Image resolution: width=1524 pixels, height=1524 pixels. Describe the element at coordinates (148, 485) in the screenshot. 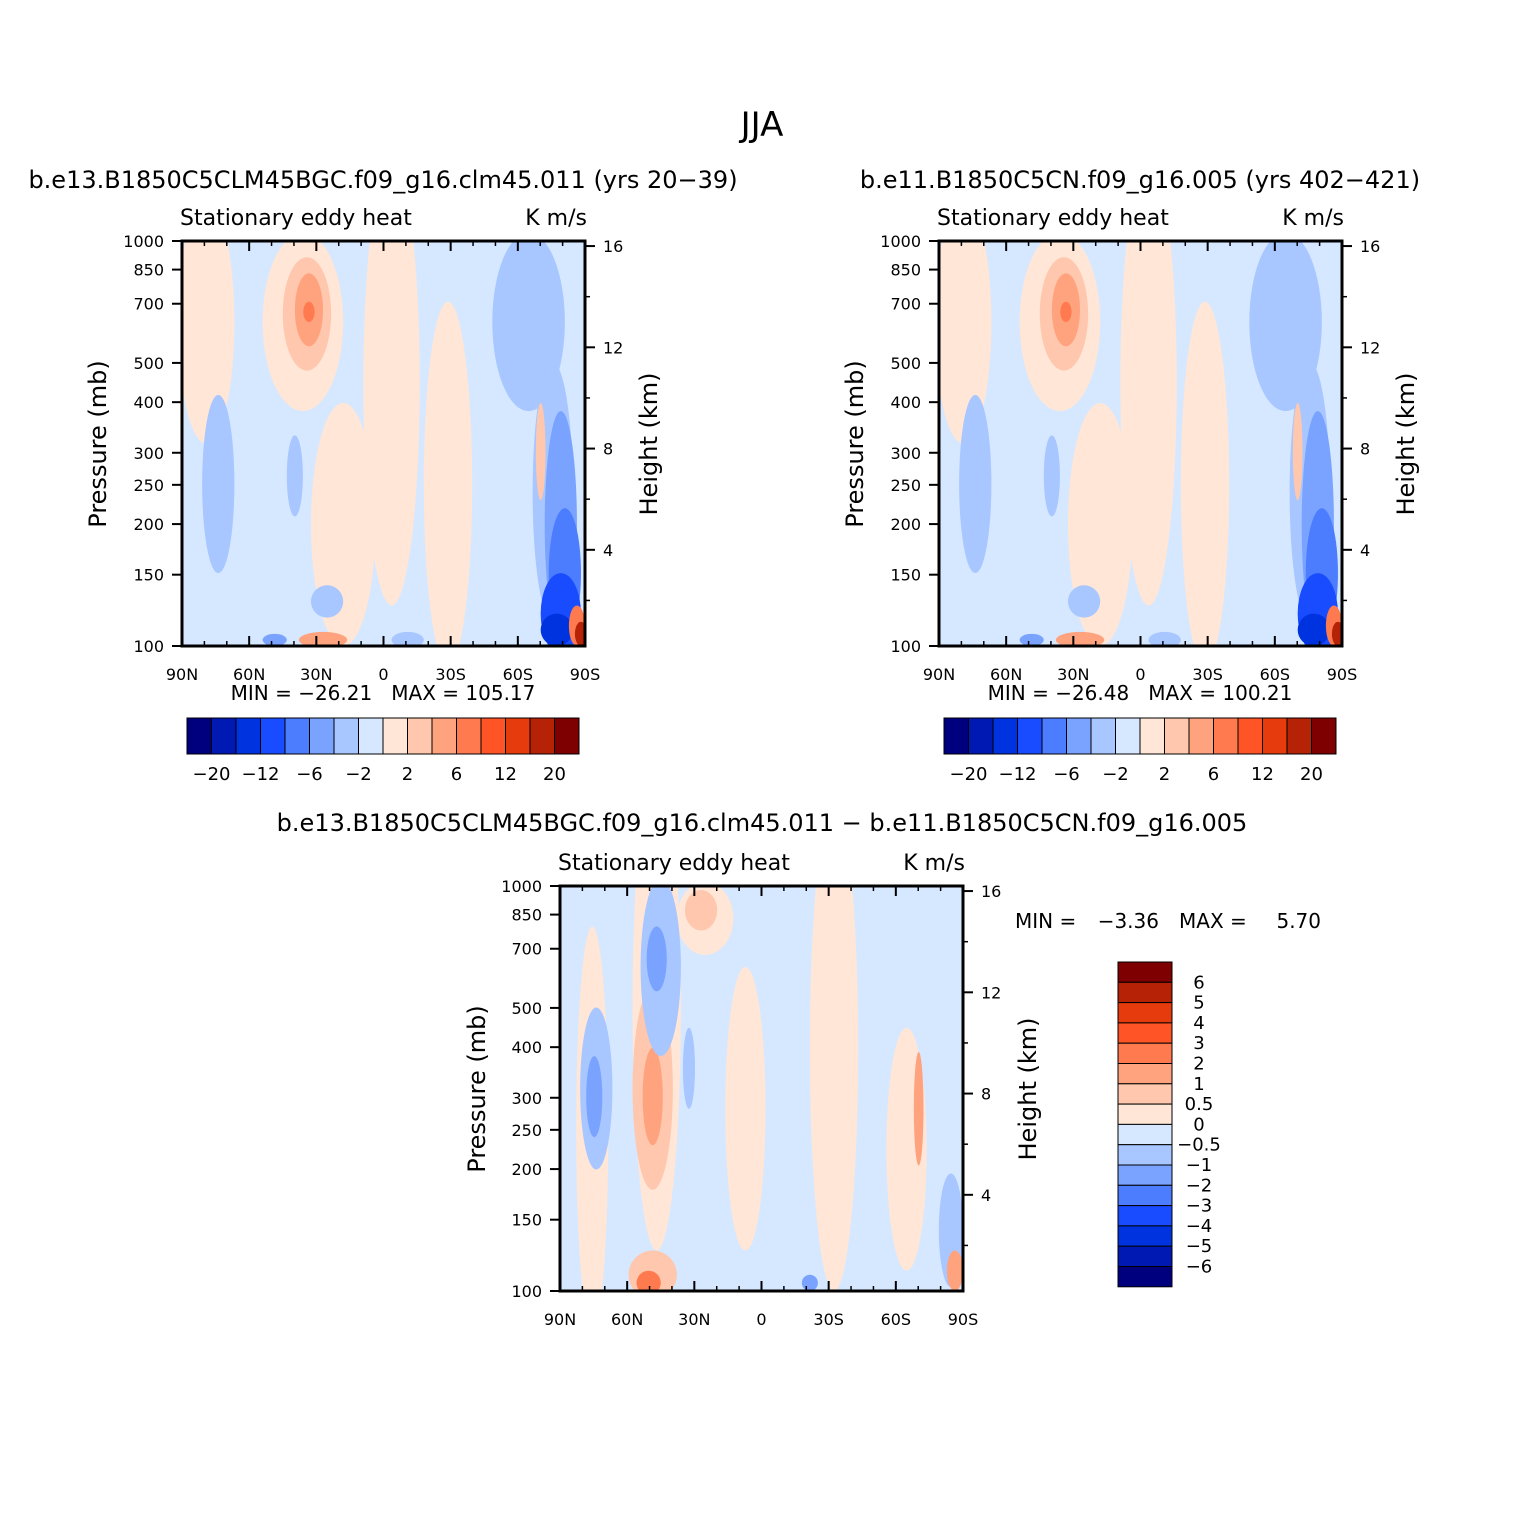

I see `y-tick-label: 250` at that location.